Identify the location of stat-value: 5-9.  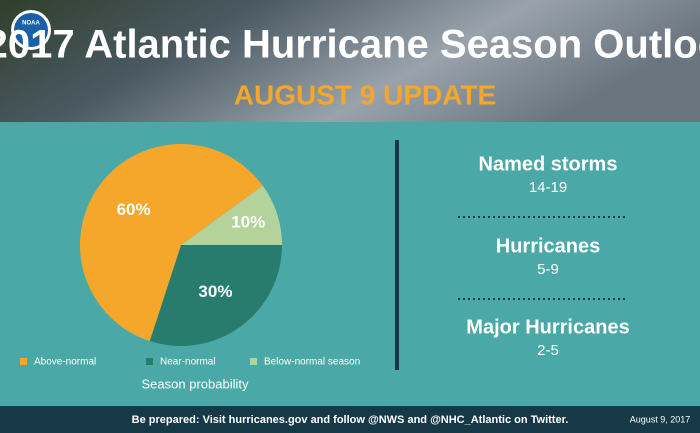
(548, 269).